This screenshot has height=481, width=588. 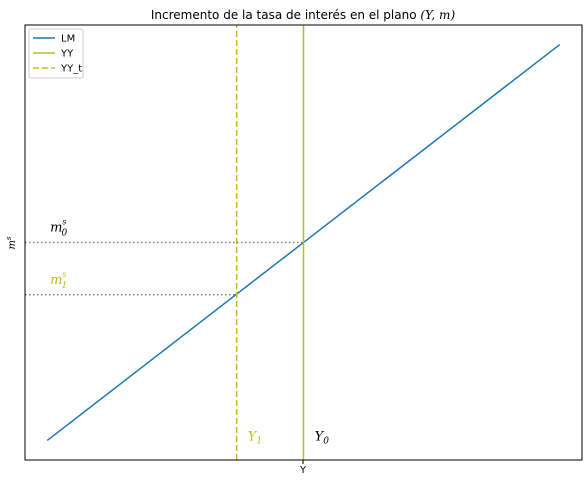 What do you see at coordinates (11, 242) in the screenshot?
I see `y-axis-label: ms` at bounding box center [11, 242].